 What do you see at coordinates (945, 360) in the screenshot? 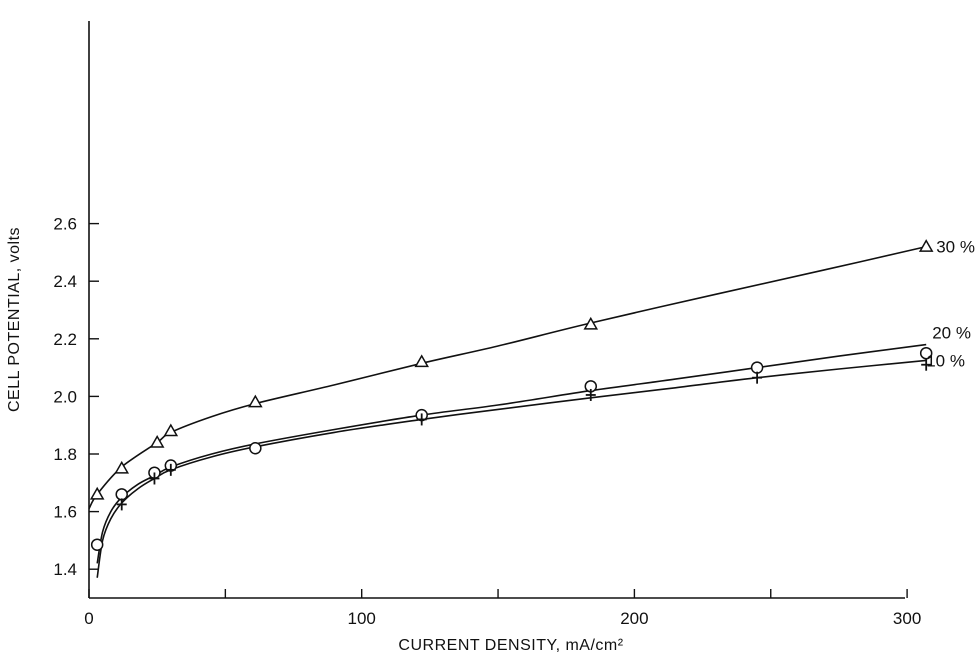
I see `series-10-label: 10 %` at bounding box center [945, 360].